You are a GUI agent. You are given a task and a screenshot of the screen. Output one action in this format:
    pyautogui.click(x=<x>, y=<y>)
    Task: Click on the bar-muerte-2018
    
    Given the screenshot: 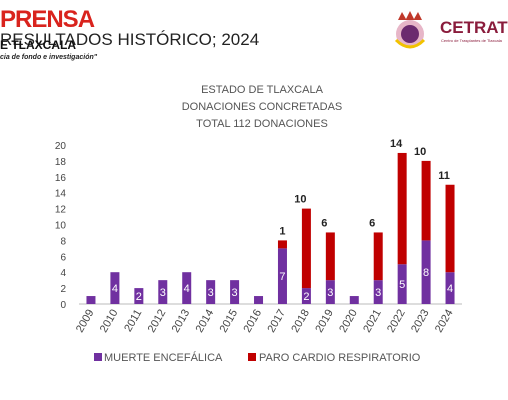 What is the action you would take?
    pyautogui.click(x=306, y=296)
    